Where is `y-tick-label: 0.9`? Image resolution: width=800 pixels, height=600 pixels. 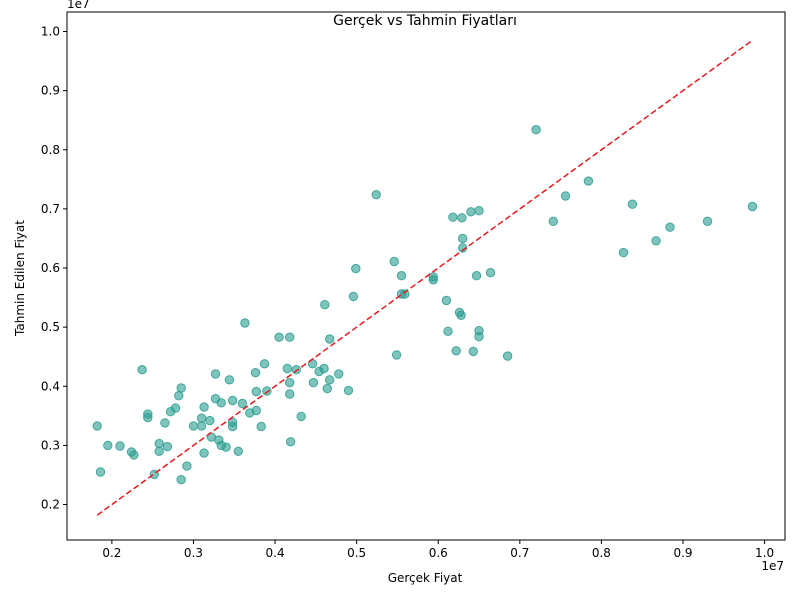 y-tick-label: 0.9 is located at coordinates (50, 91).